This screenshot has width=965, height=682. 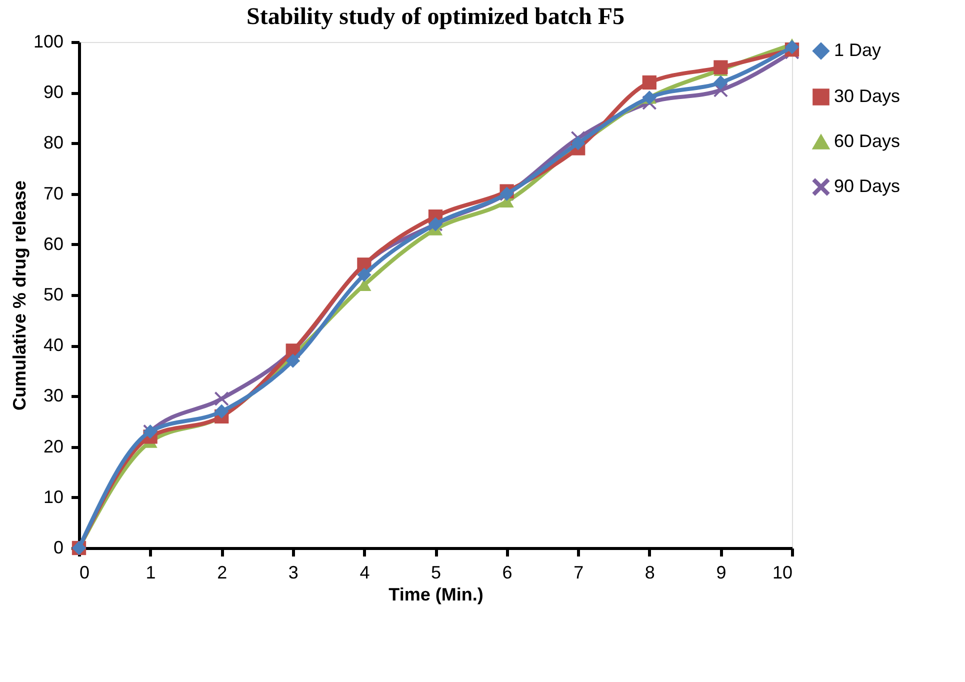 I want to click on y-tick-label: 80, so click(x=53, y=142).